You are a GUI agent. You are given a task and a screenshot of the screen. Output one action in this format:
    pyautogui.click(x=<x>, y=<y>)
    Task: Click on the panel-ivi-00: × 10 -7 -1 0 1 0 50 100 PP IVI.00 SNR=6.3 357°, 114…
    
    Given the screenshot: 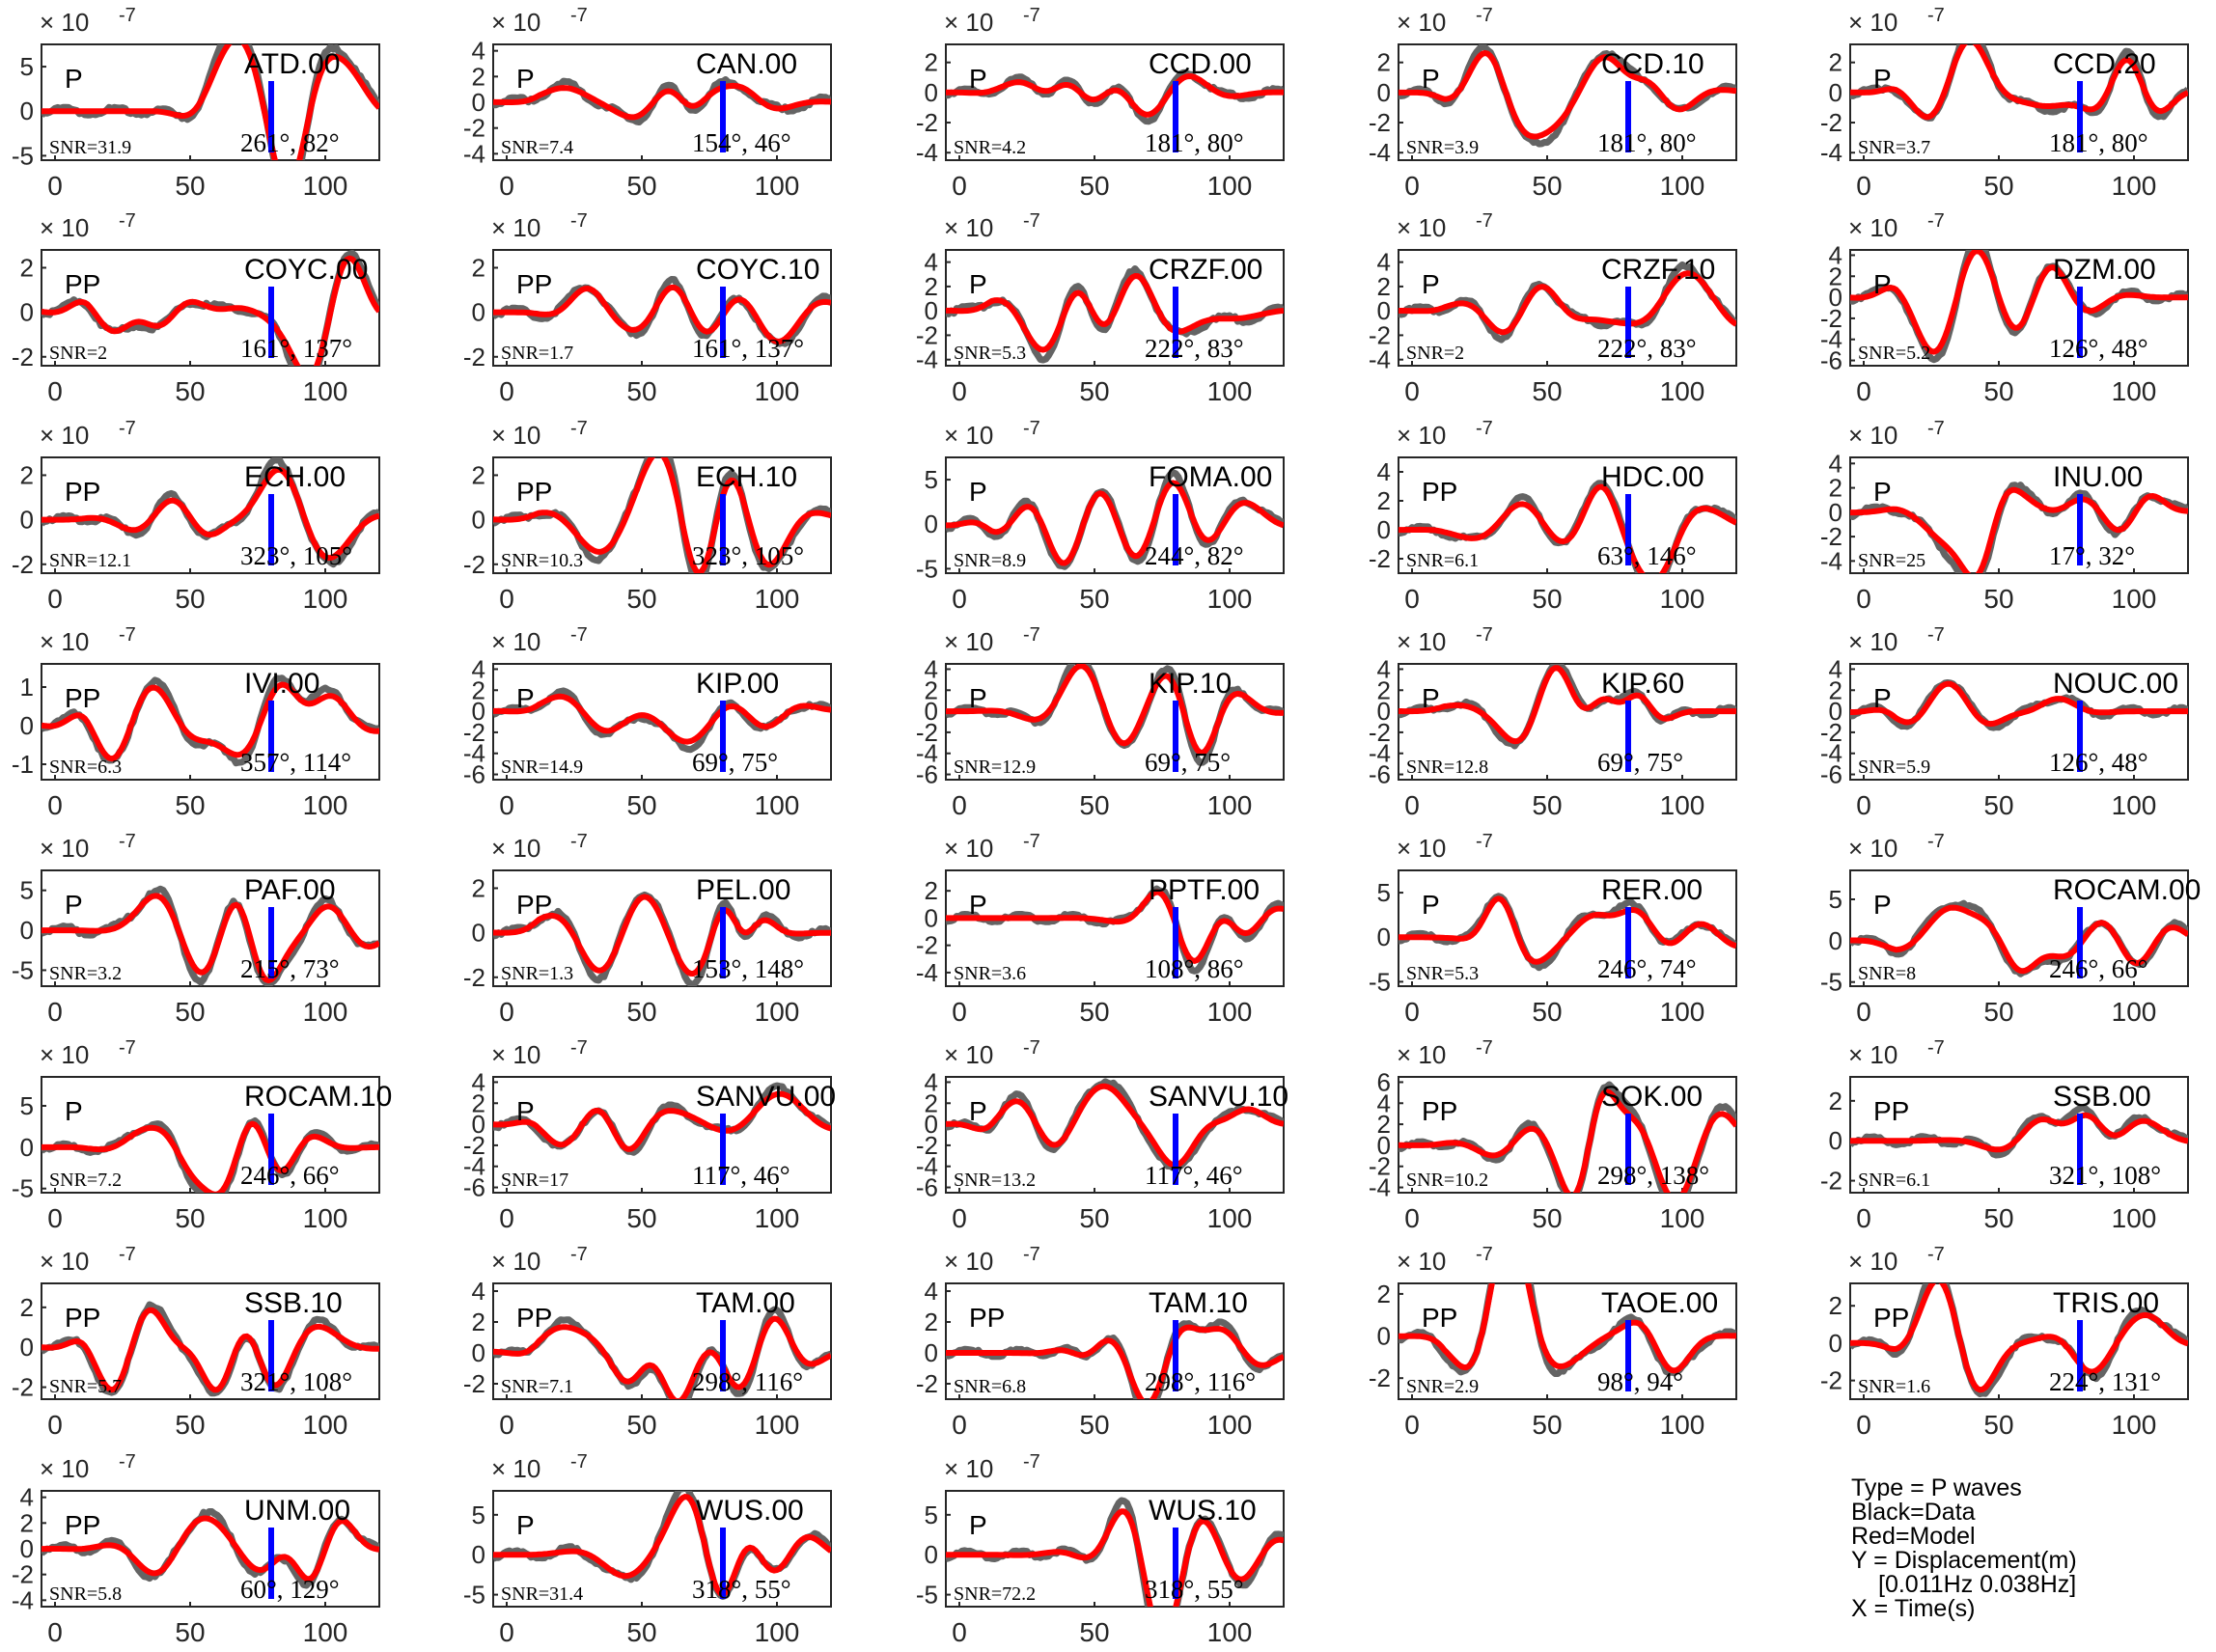 What is the action you would take?
    pyautogui.click(x=196, y=722)
    